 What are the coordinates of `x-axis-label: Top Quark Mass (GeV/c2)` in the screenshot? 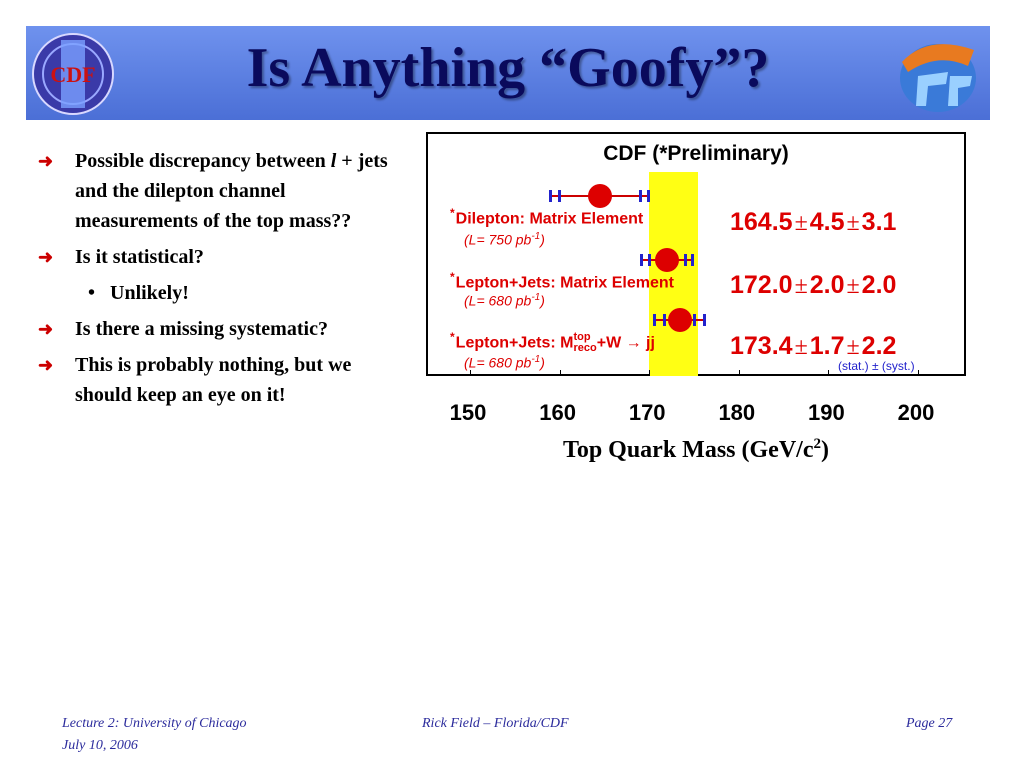 It's located at (696, 449).